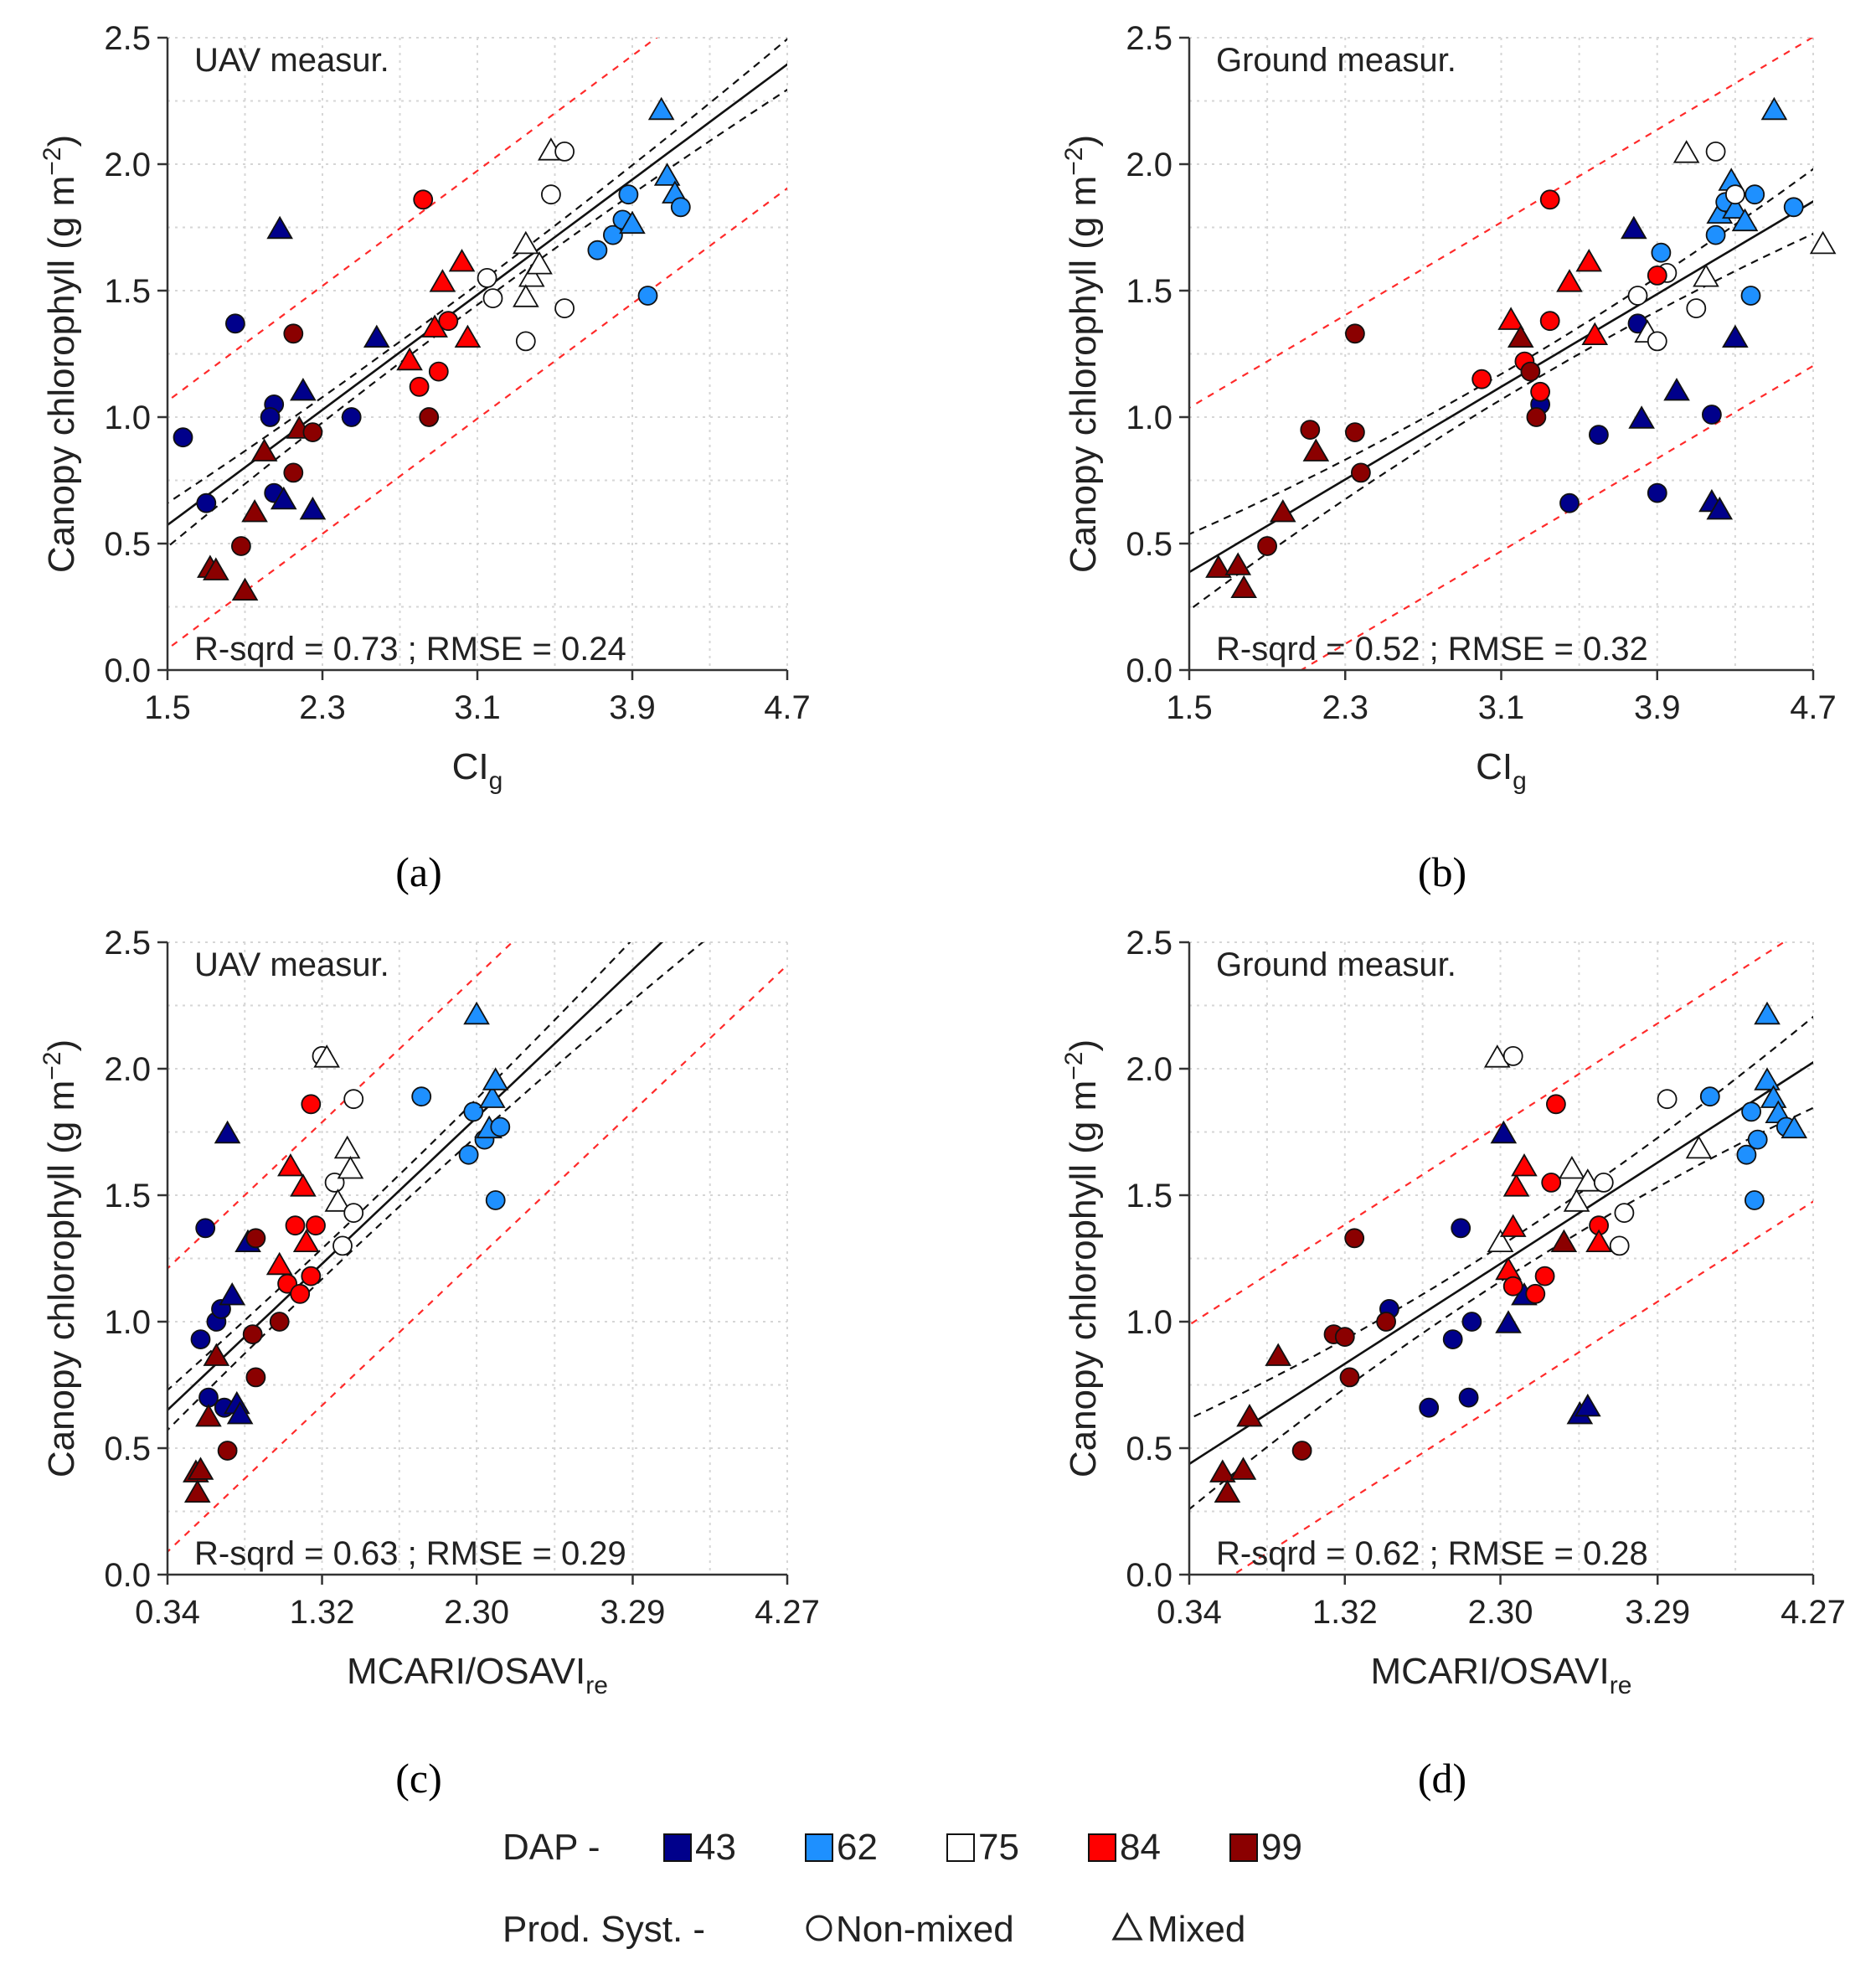 The height and width of the screenshot is (1980, 1876). I want to click on panel-d-x-tick-label: 1.32, so click(1345, 1612).